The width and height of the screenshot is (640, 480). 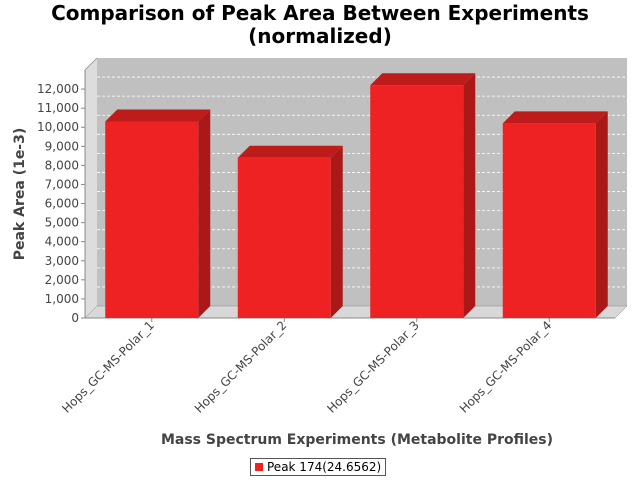 What do you see at coordinates (58, 89) in the screenshot?
I see `y-tick-label: 12,000` at bounding box center [58, 89].